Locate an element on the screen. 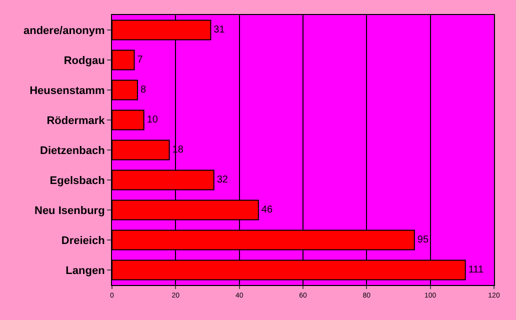 The image size is (516, 320). data-label: 10 is located at coordinates (152, 120).